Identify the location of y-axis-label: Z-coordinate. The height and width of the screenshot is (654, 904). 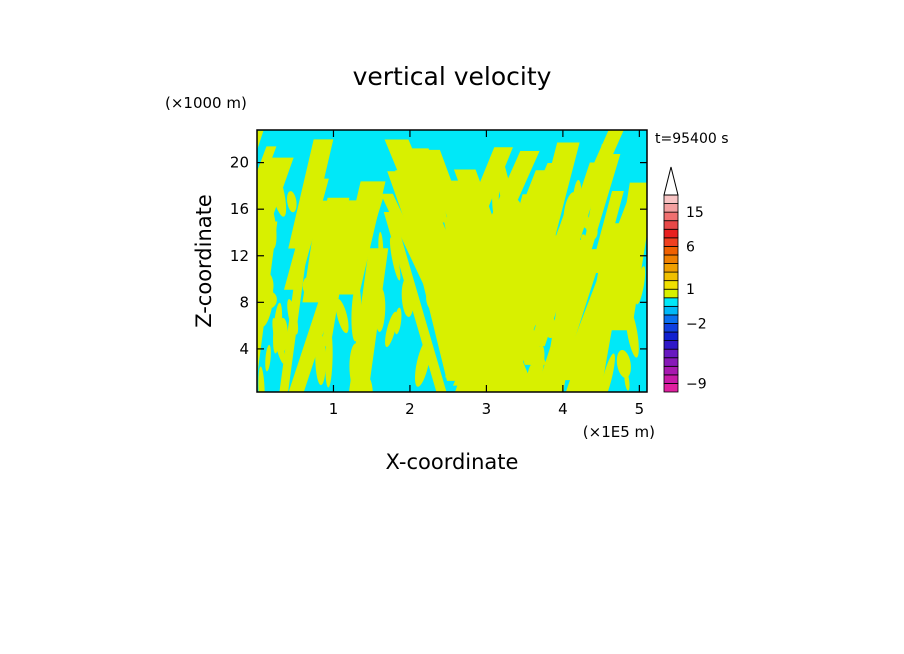
(204, 261).